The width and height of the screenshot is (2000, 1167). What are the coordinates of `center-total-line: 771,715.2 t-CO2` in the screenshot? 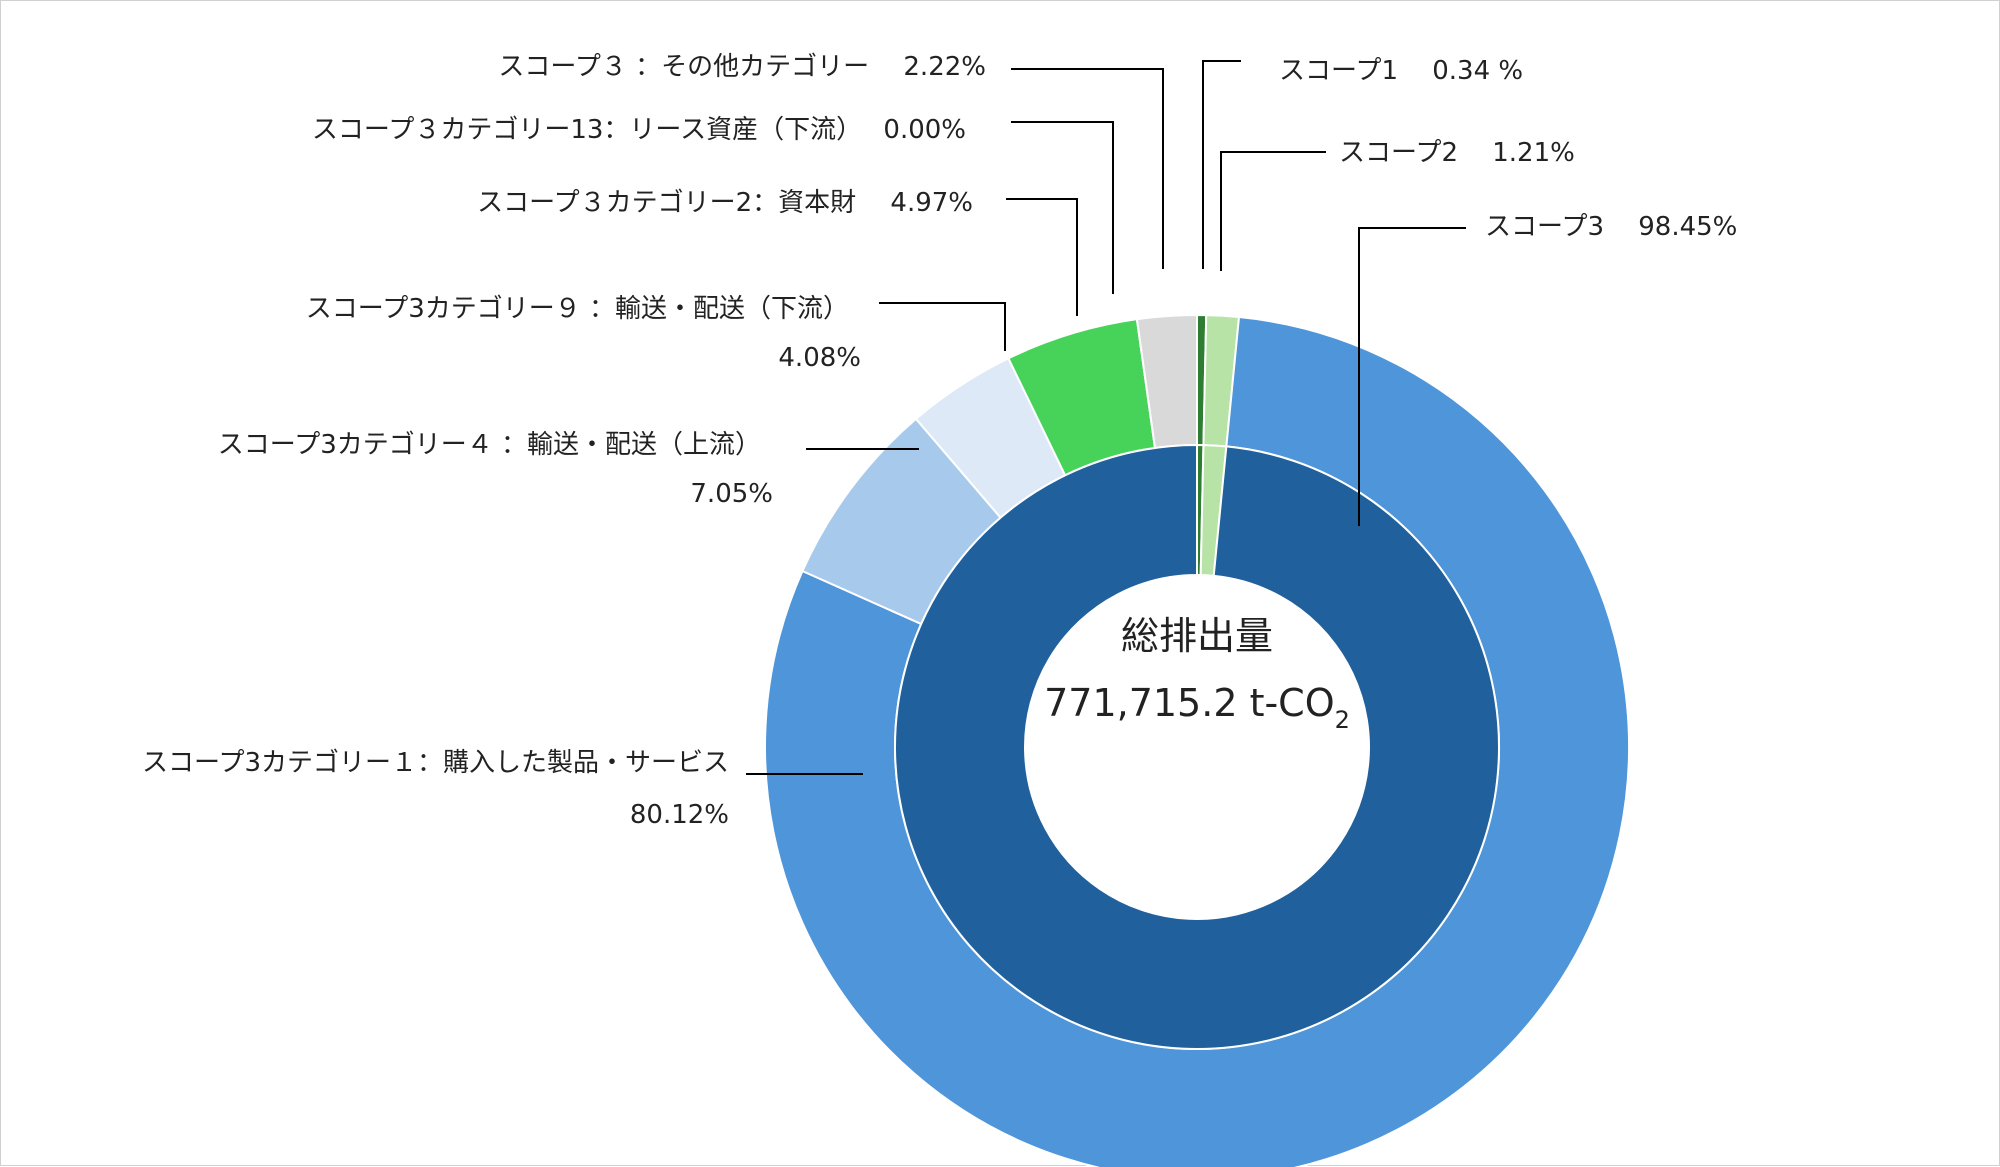 It's located at (1197, 707).